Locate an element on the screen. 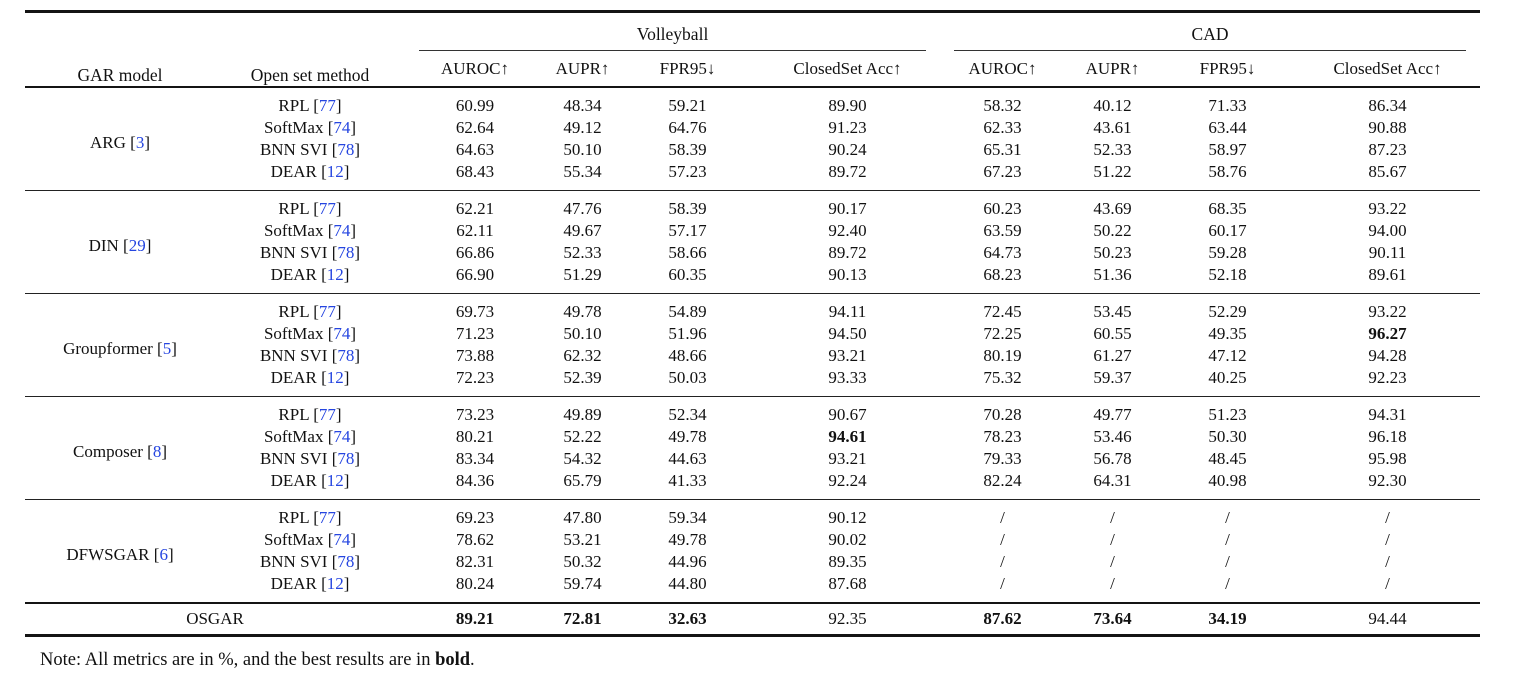 Image resolution: width=1526 pixels, height=692 pixels. metric-value: 96.18 is located at coordinates (1387, 436).